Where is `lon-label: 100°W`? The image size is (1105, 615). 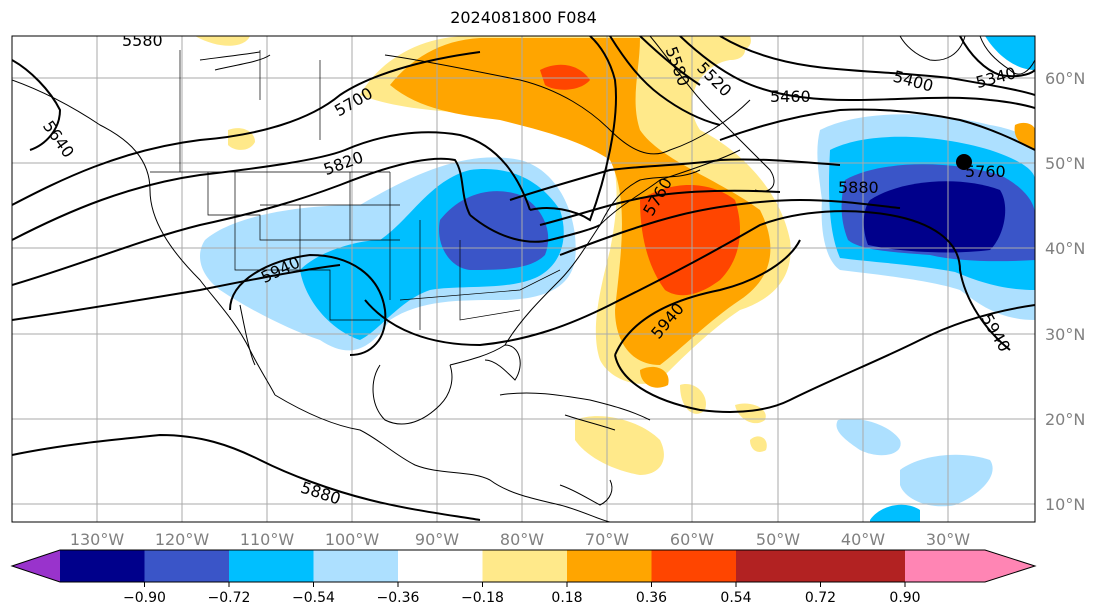 lon-label: 100°W is located at coordinates (352, 539).